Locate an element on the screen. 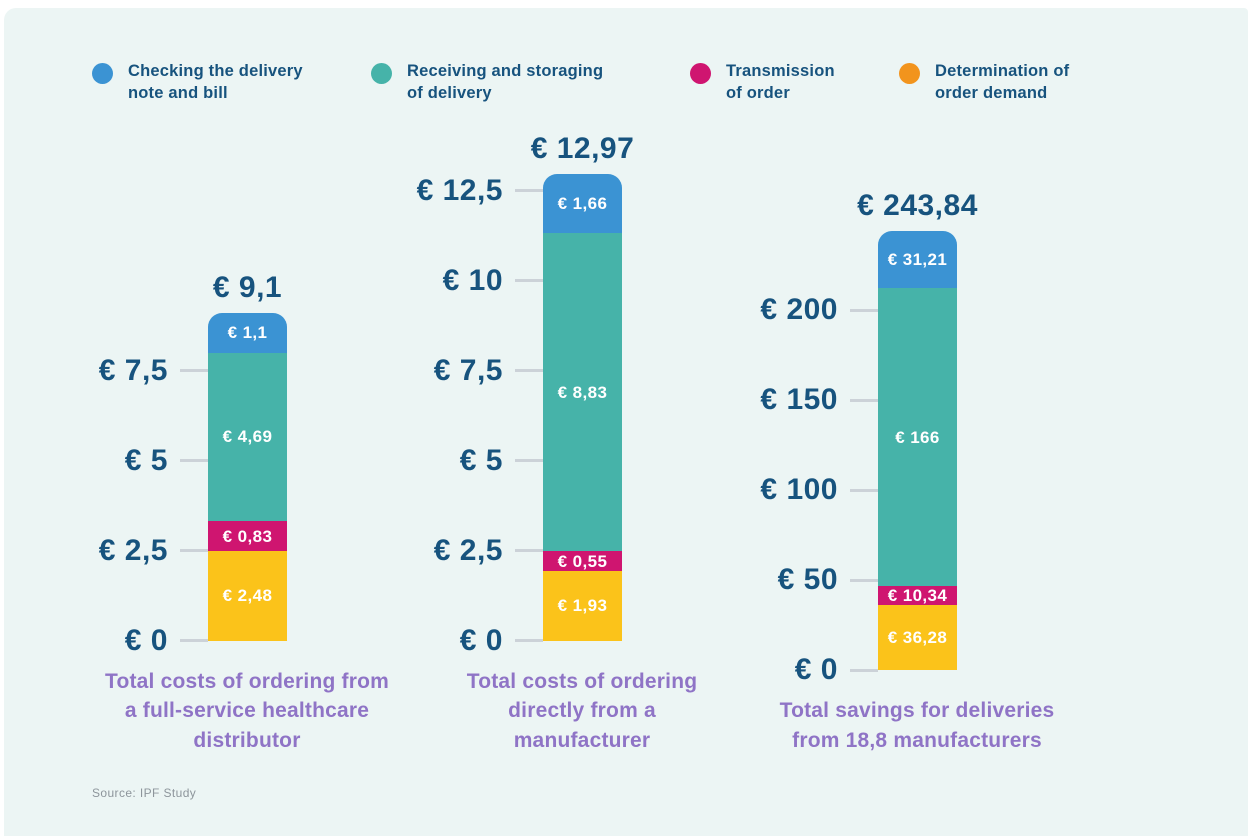  segment-value-label: € 1,93 is located at coordinates (582, 606).